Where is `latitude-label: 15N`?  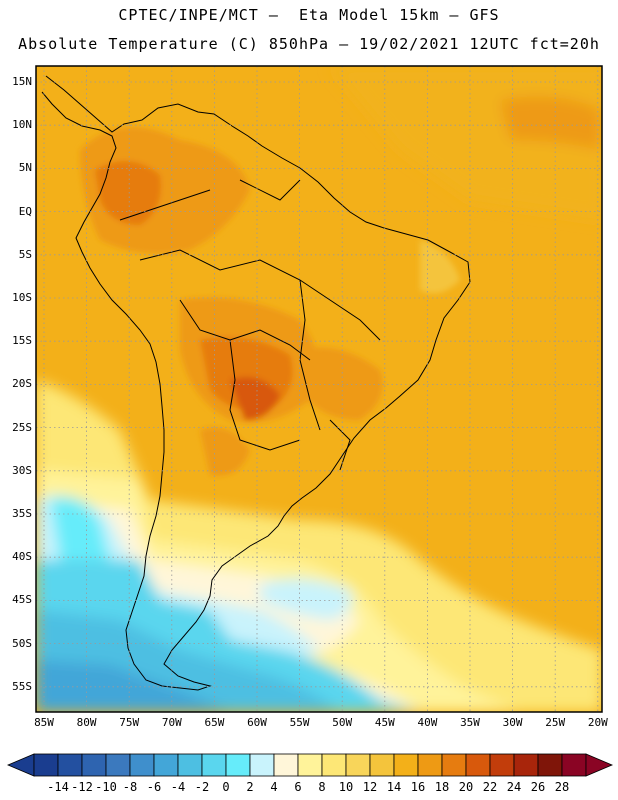
latitude-label: 15N is located at coordinates (22, 81).